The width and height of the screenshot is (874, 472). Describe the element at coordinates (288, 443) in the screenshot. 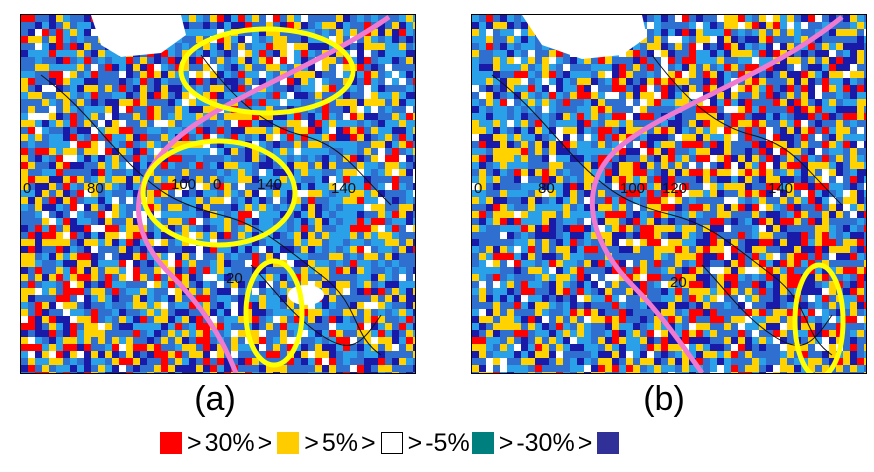

I see `legend-swatch-yellow` at that location.